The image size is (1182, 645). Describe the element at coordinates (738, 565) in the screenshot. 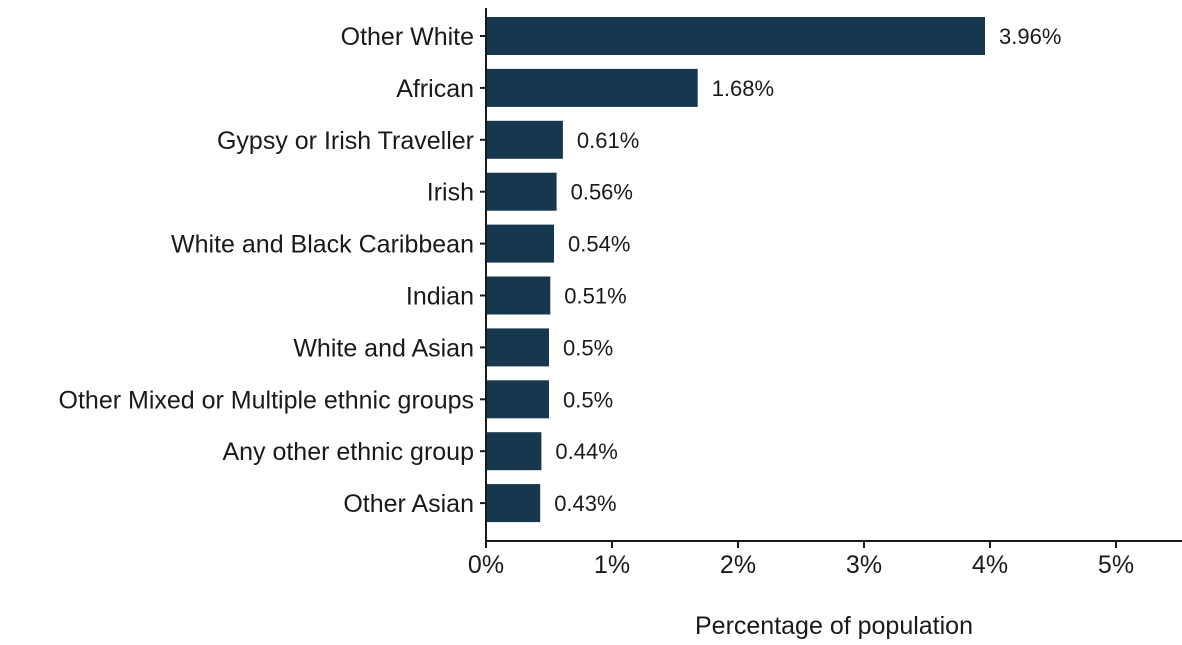

I see `x-tick-label-2: 2%` at that location.